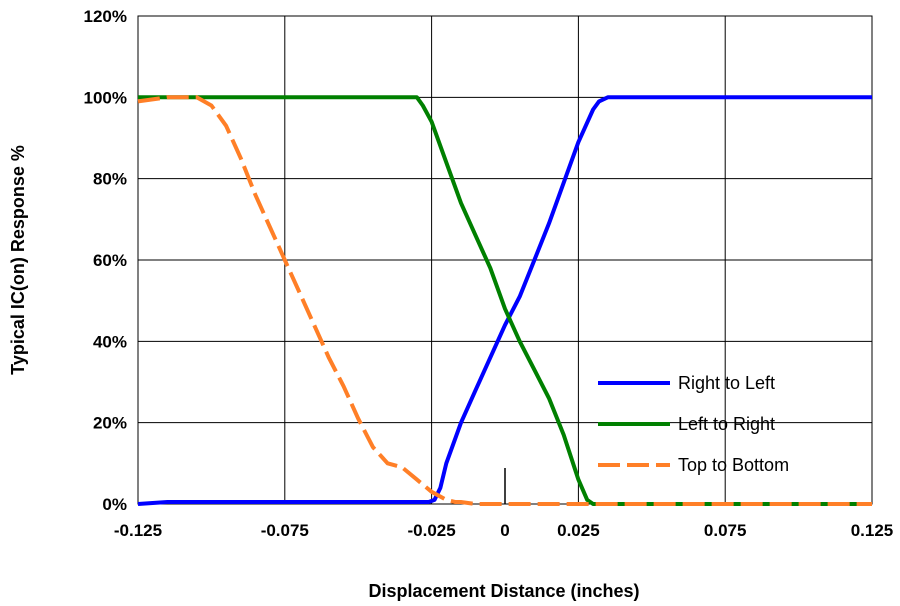 The width and height of the screenshot is (900, 606). What do you see at coordinates (431, 530) in the screenshot?
I see `x-tick-label: -0.025` at bounding box center [431, 530].